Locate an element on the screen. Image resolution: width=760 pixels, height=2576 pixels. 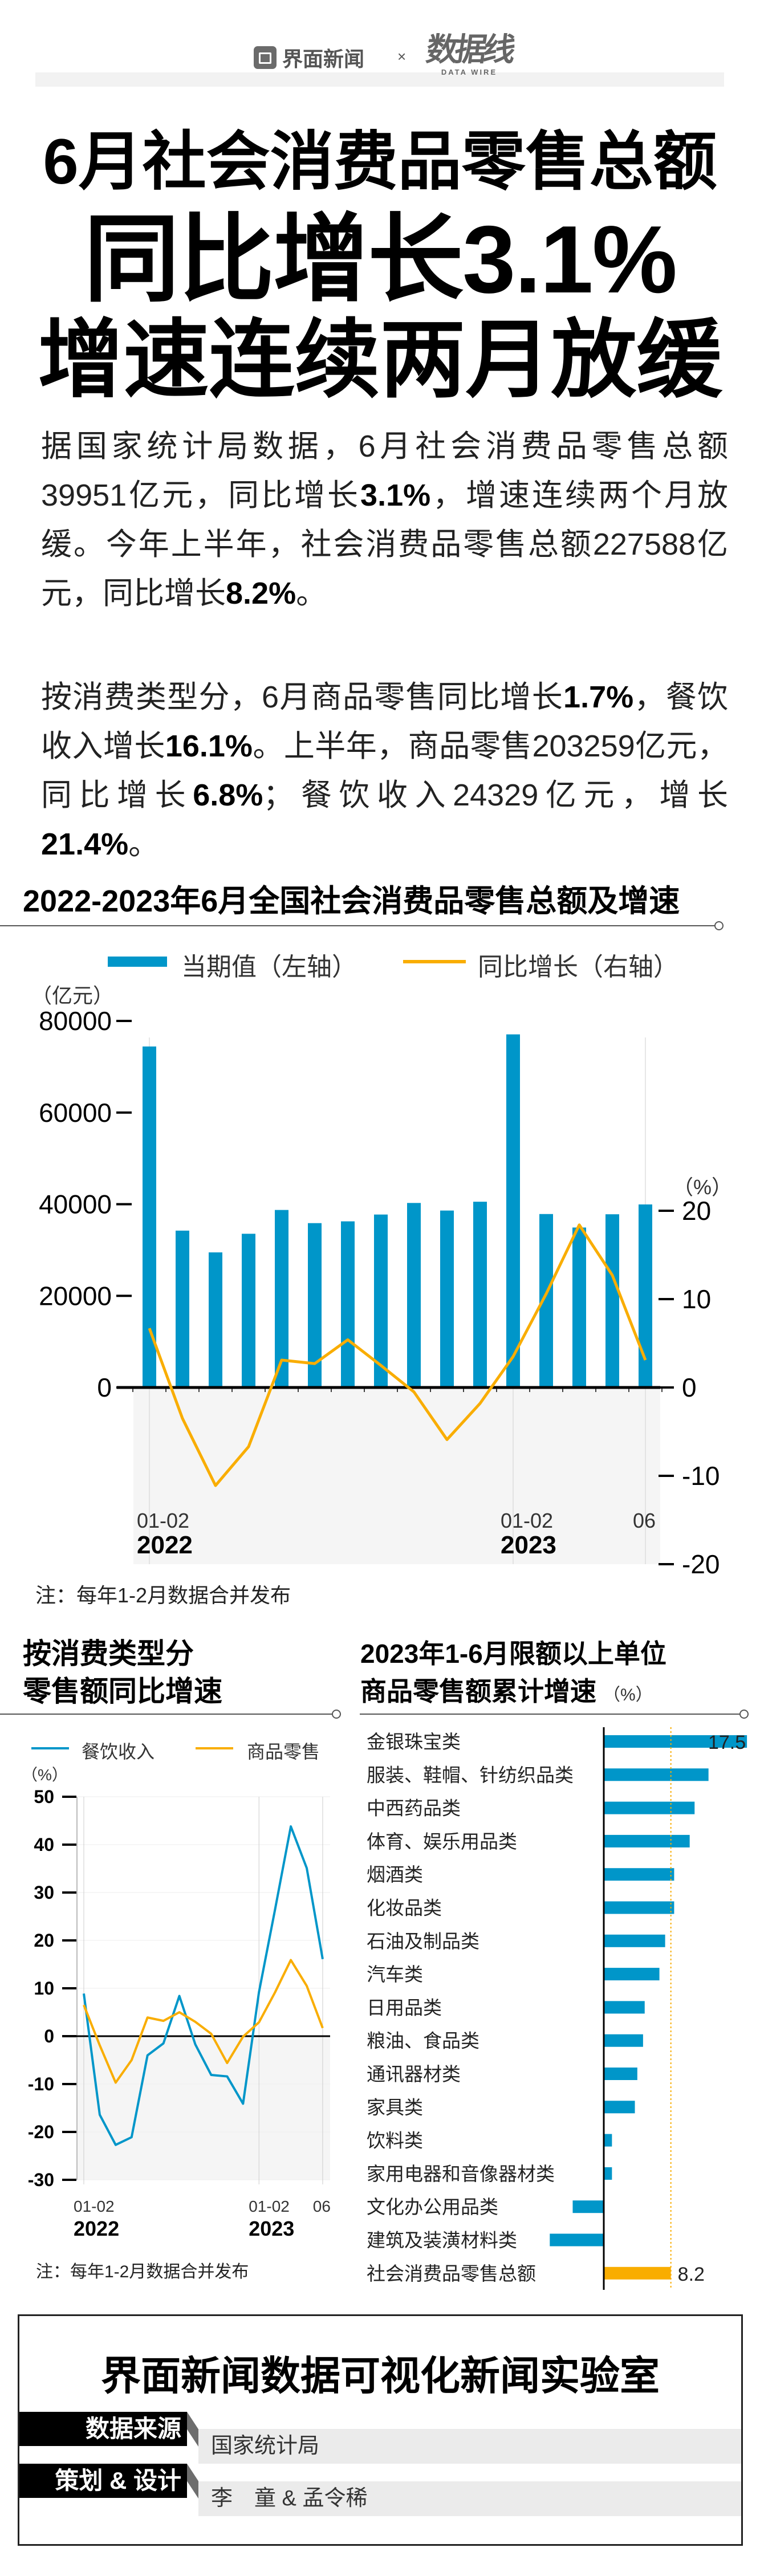
chart3-category-label: 中西药品类 is located at coordinates (414, 1808).